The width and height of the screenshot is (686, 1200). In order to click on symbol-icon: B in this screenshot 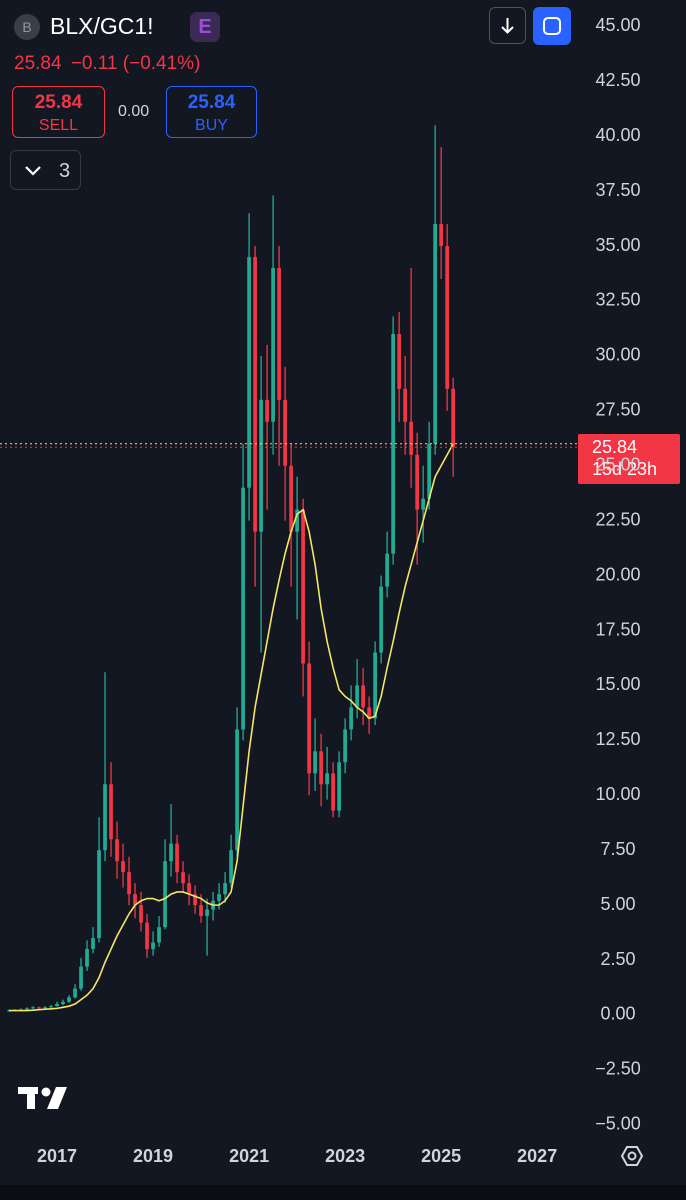, I will do `click(27, 27)`.